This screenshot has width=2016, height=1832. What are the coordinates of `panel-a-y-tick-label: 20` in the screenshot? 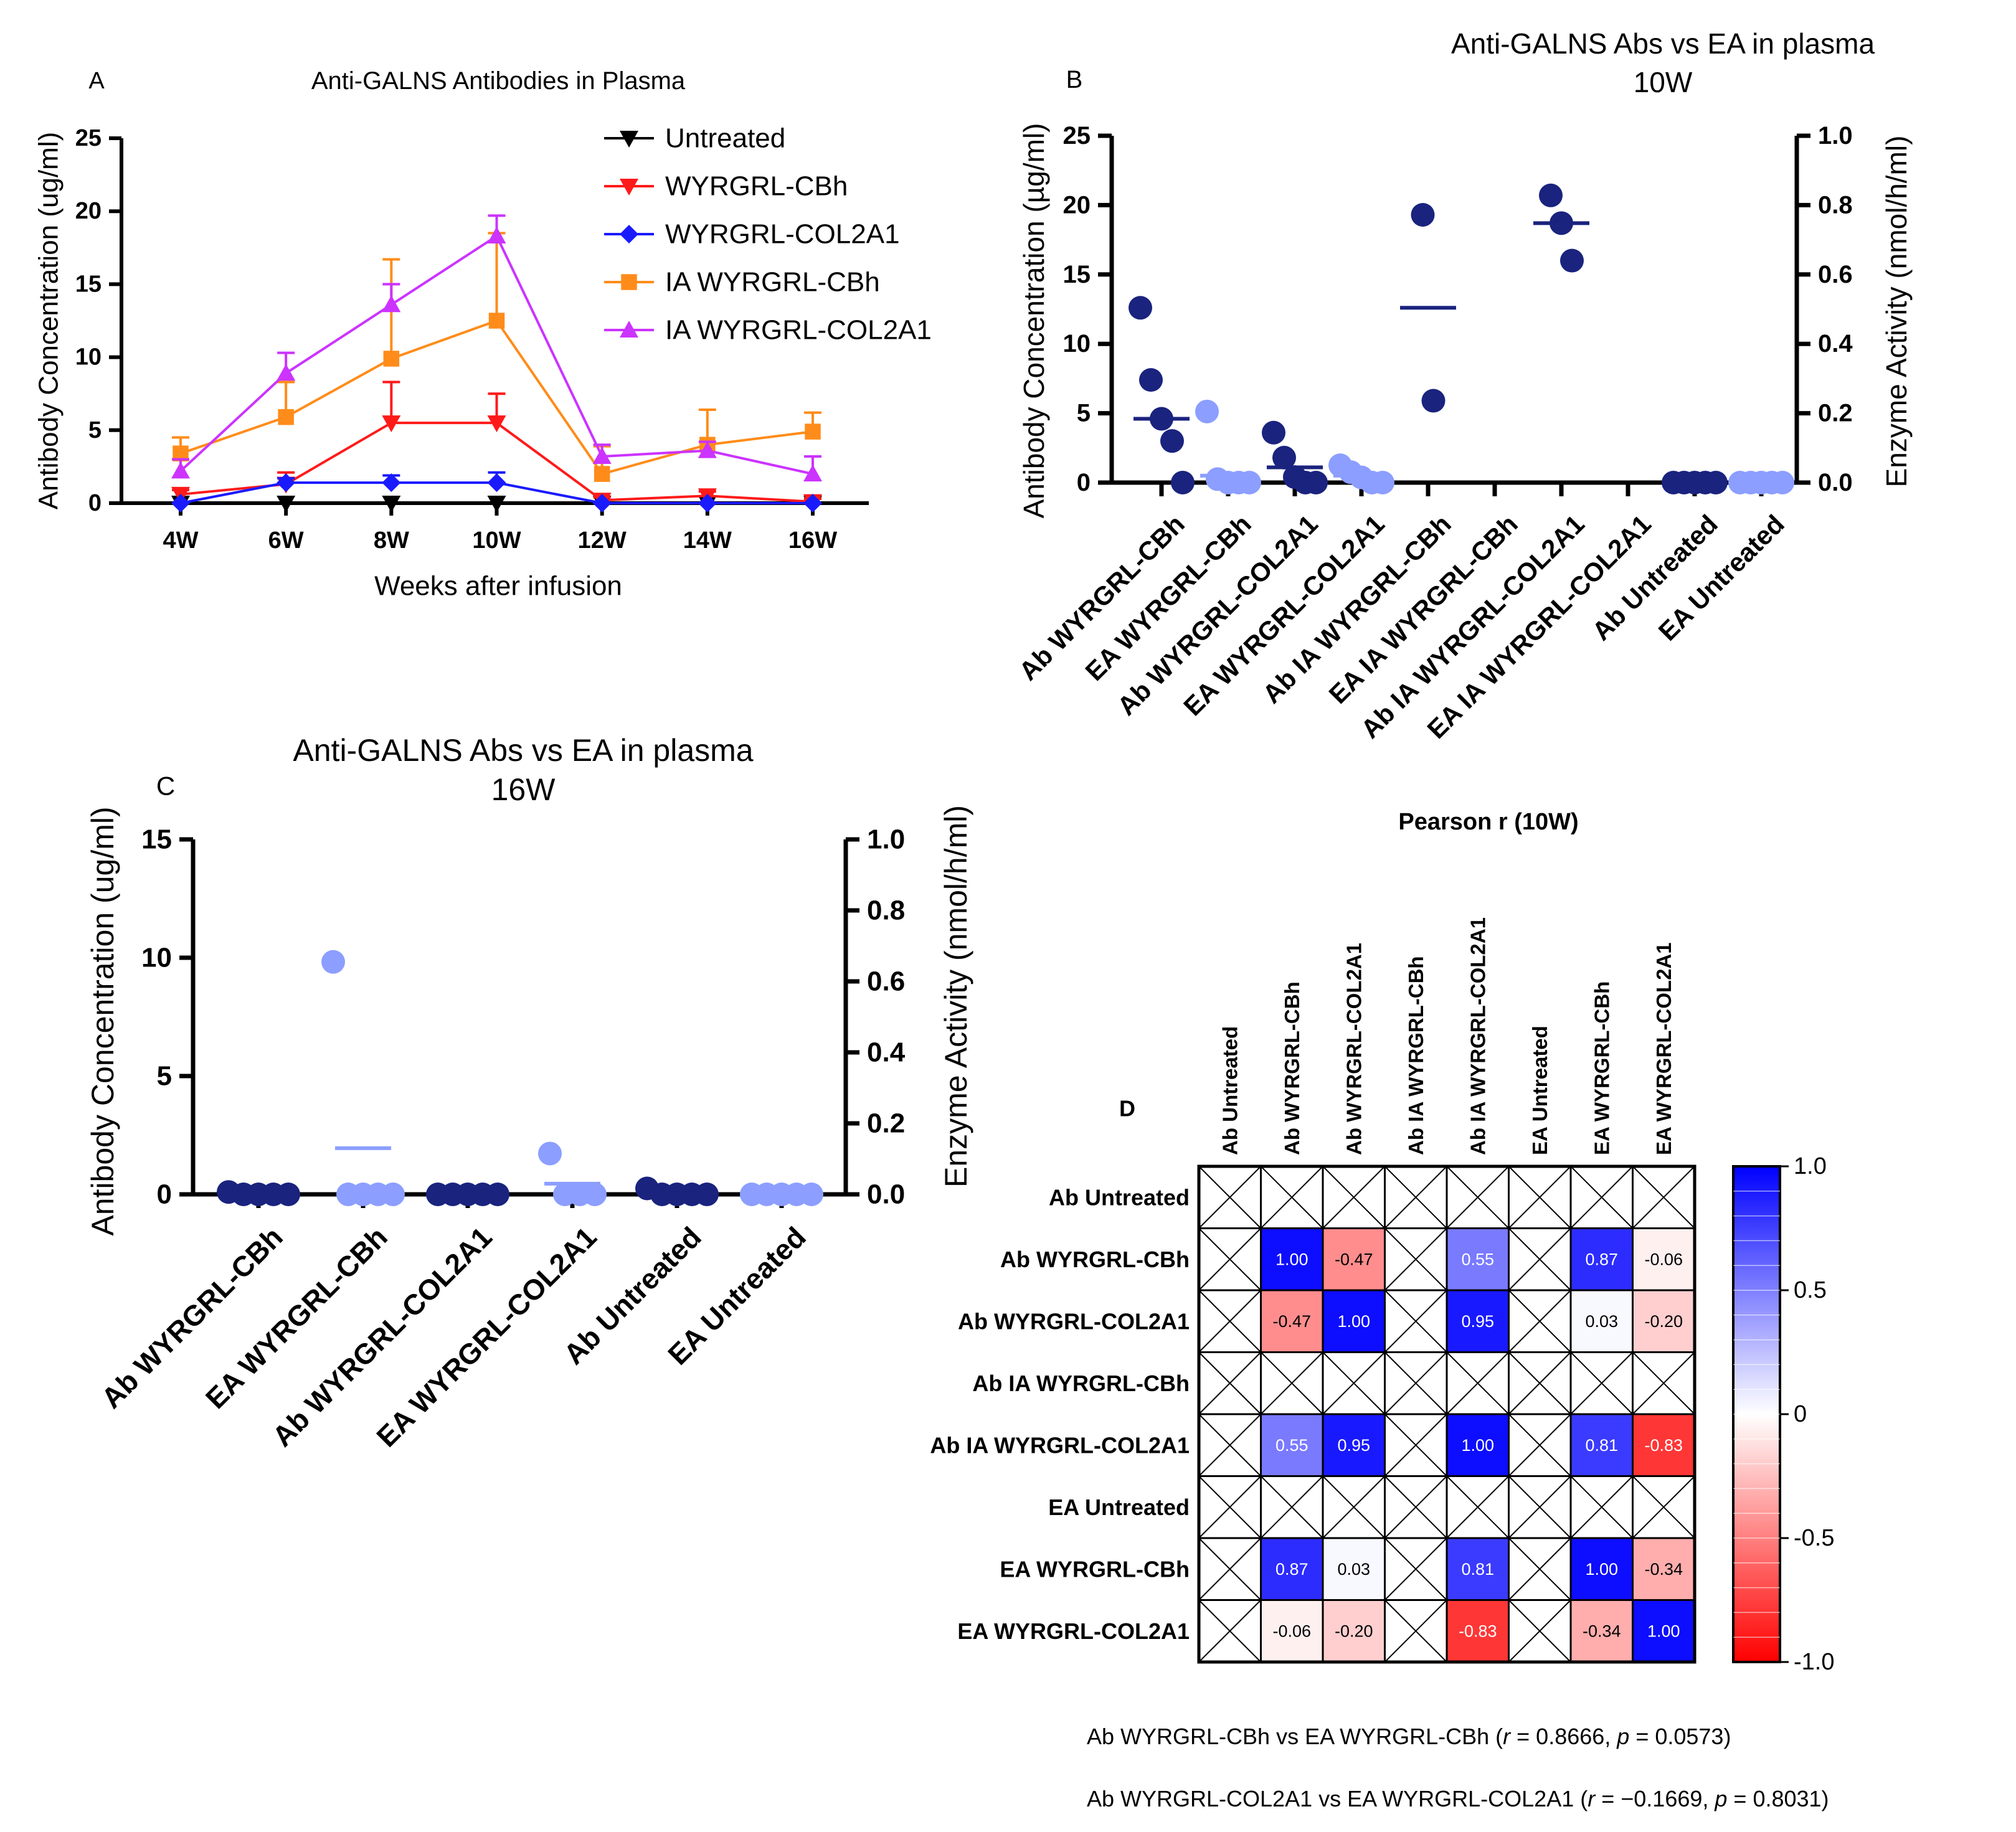 It's located at (88, 211).